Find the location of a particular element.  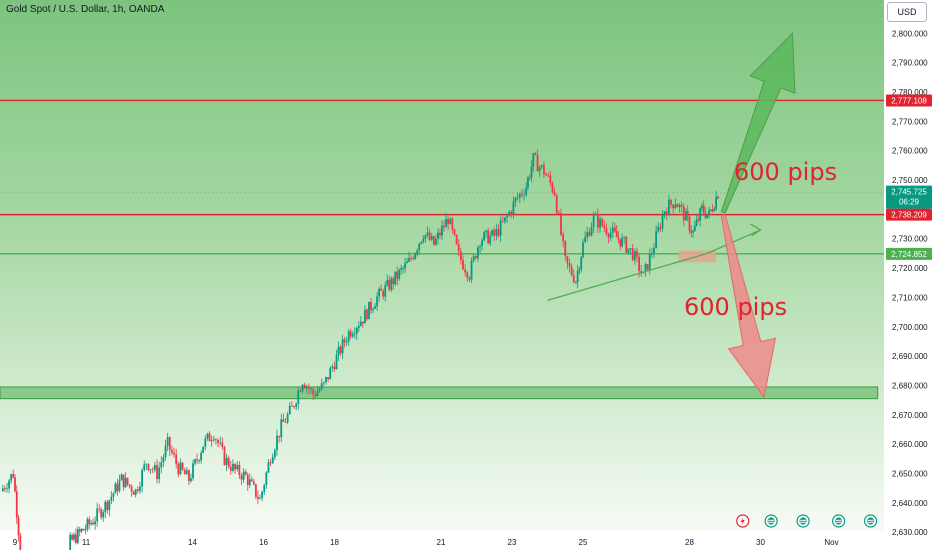

x-tick-label: 16 is located at coordinates (263, 542).